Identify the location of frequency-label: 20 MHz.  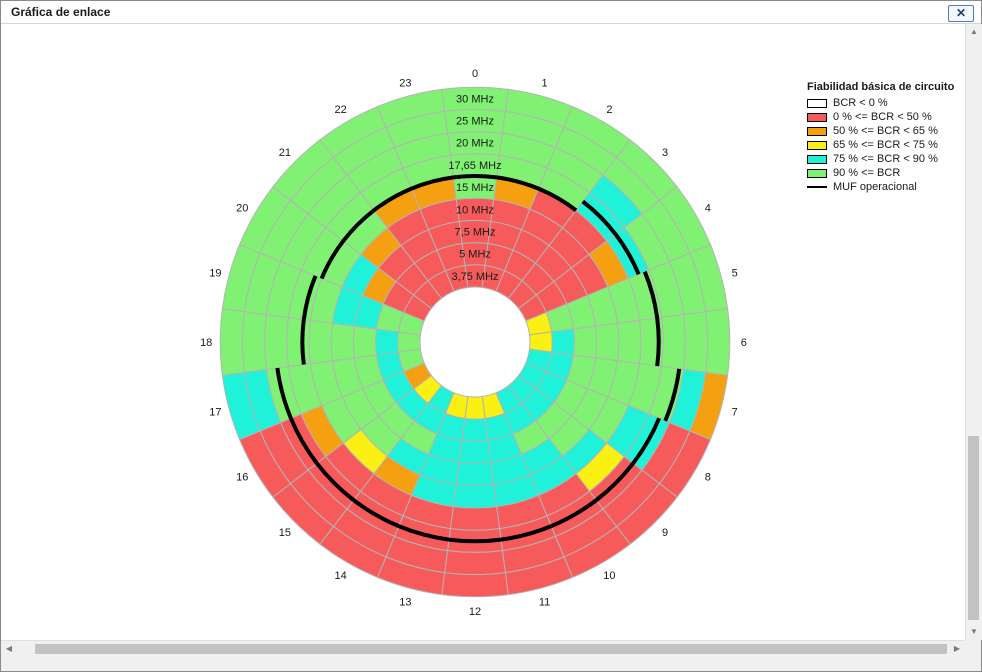
(475, 144).